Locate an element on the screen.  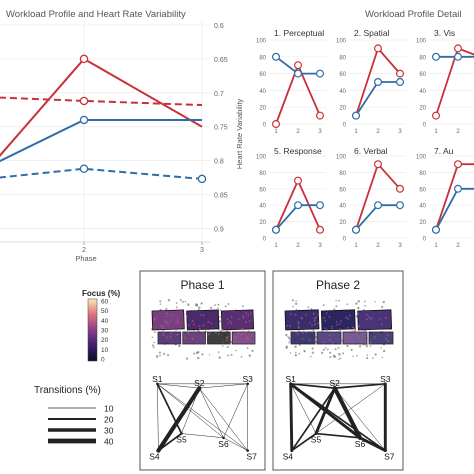
phase-frame is located at coordinates (202, 370).